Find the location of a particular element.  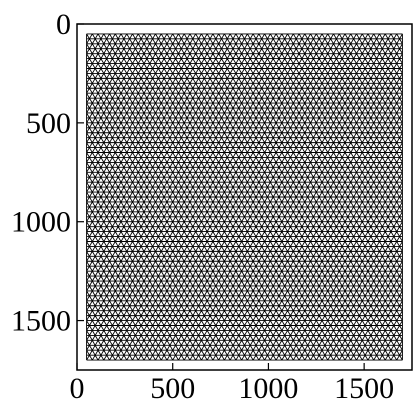

x-tick-label: 1000 is located at coordinates (268, 387).